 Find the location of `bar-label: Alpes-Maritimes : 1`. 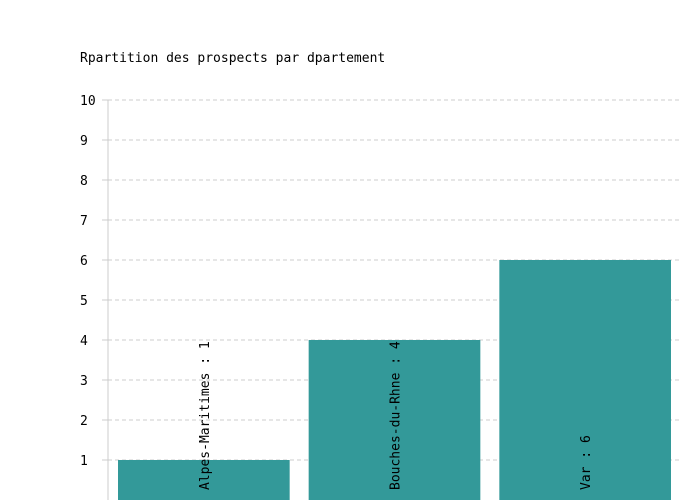

bar-label: Alpes-Maritimes : 1 is located at coordinates (205, 415).